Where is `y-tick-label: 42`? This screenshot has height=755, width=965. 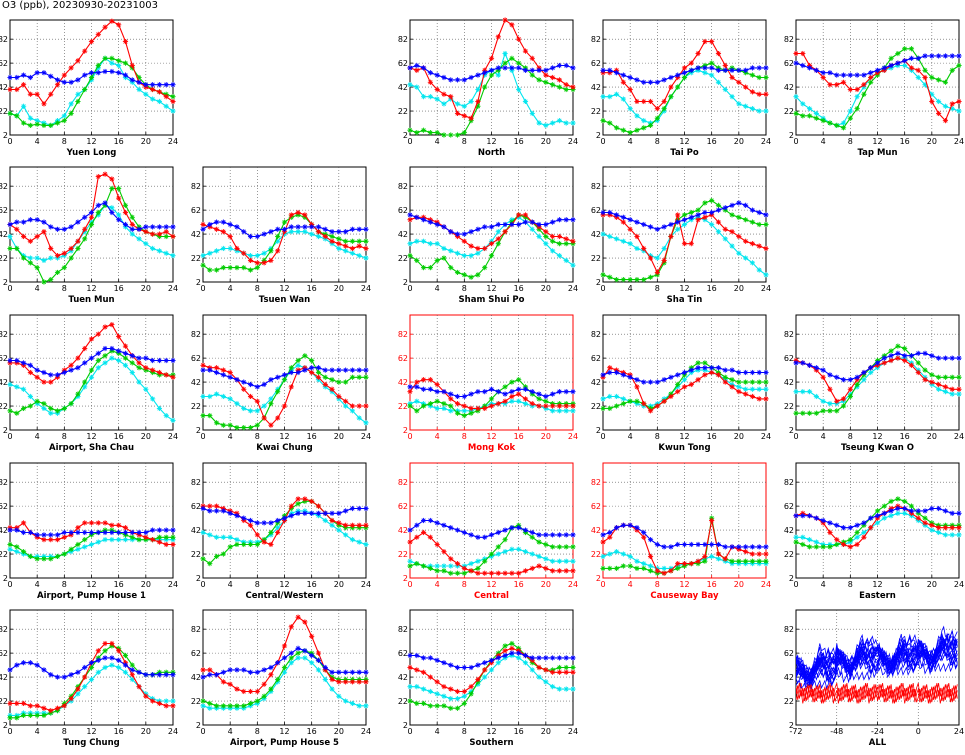 y-tick-label: 42 is located at coordinates (196, 382).